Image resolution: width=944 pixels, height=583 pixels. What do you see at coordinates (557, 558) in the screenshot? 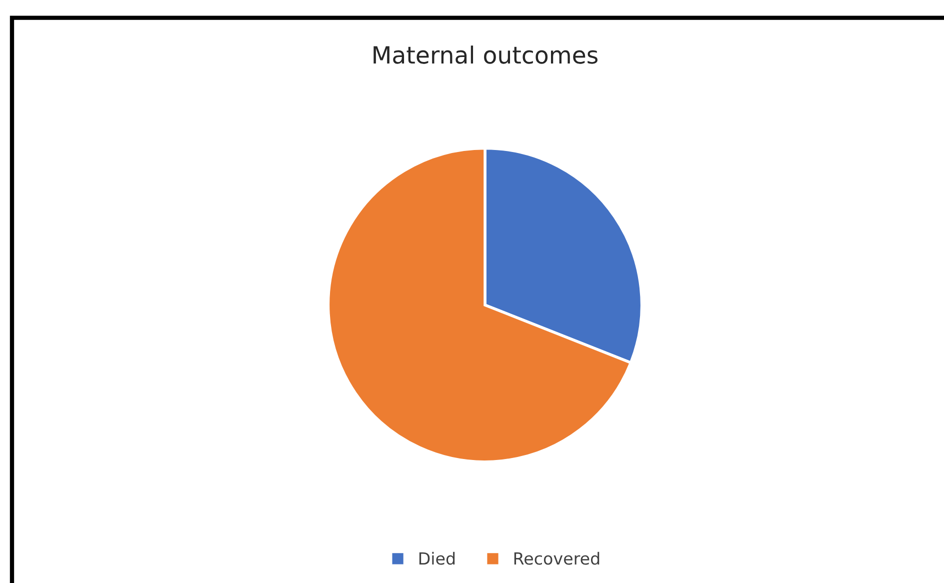
I see `legend-label: Recovered` at bounding box center [557, 558].